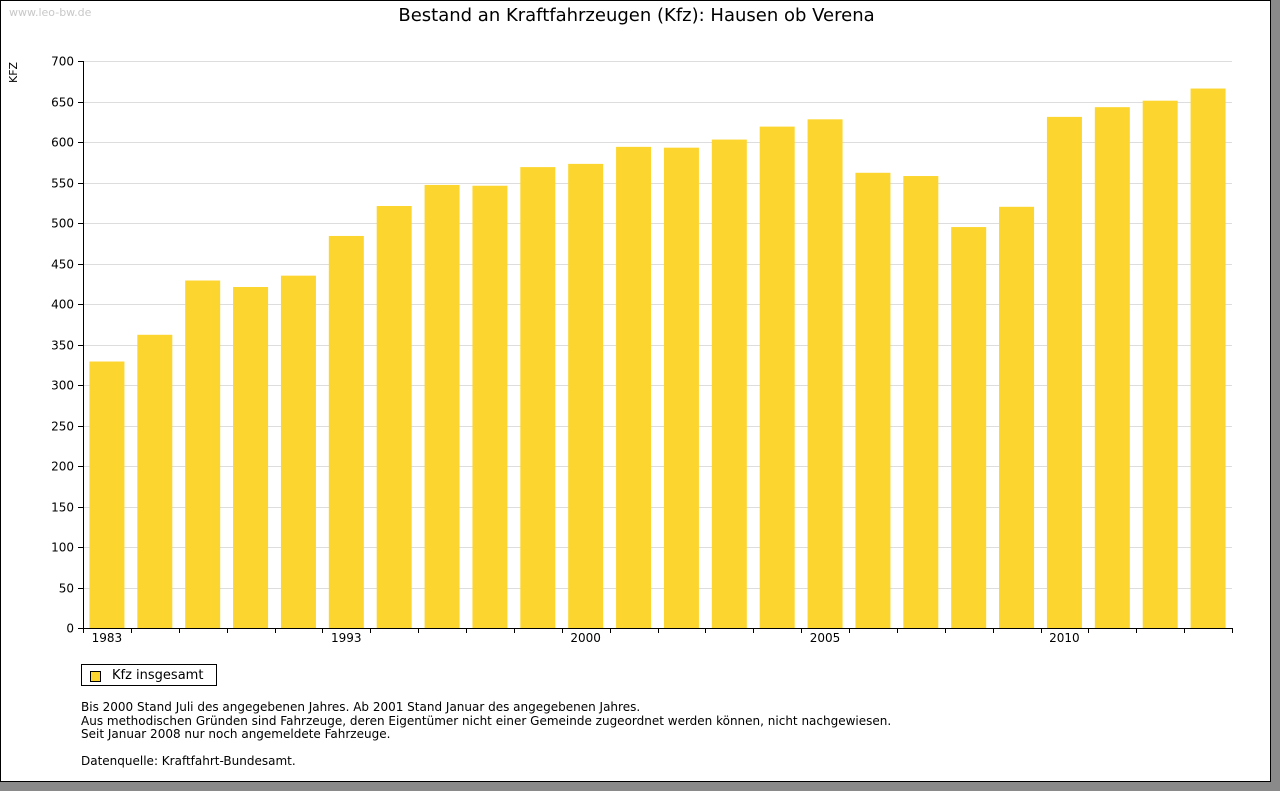  I want to click on y-tick-label: 150, so click(62, 508).